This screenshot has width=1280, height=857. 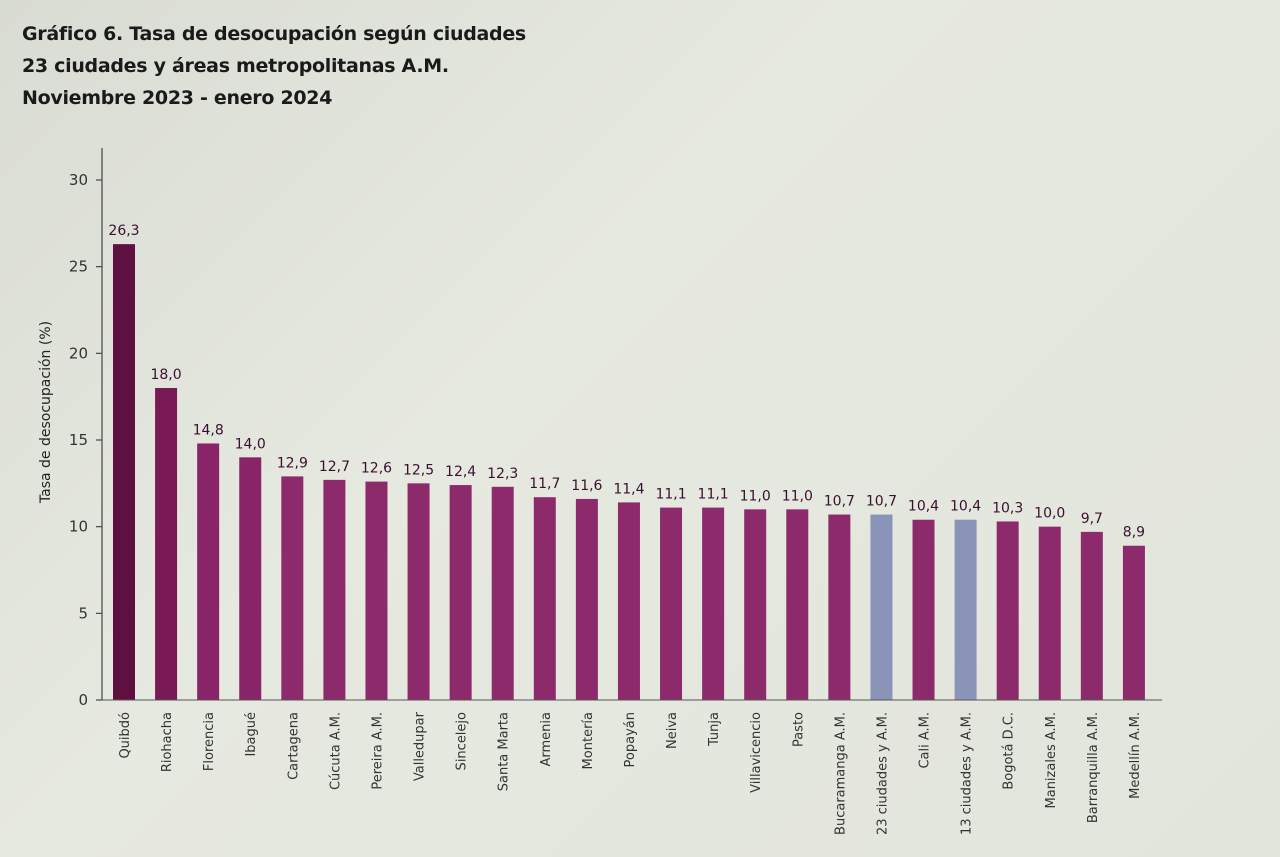 I want to click on category-label: Pereira A.M., so click(x=377, y=751).